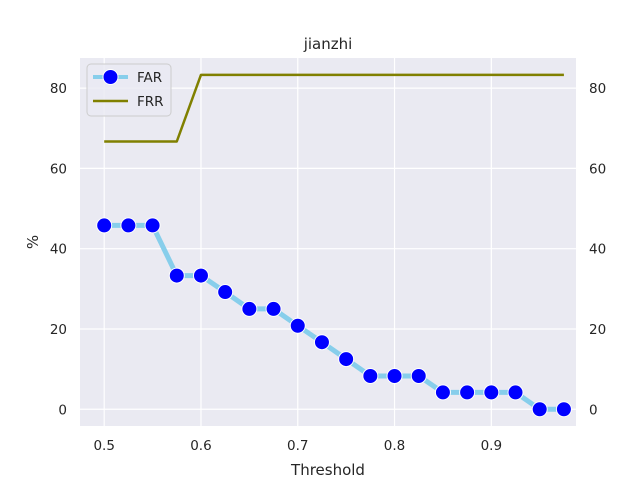 The width and height of the screenshot is (640, 480). Describe the element at coordinates (328, 44) in the screenshot. I see `chart-title: jianzhi` at that location.